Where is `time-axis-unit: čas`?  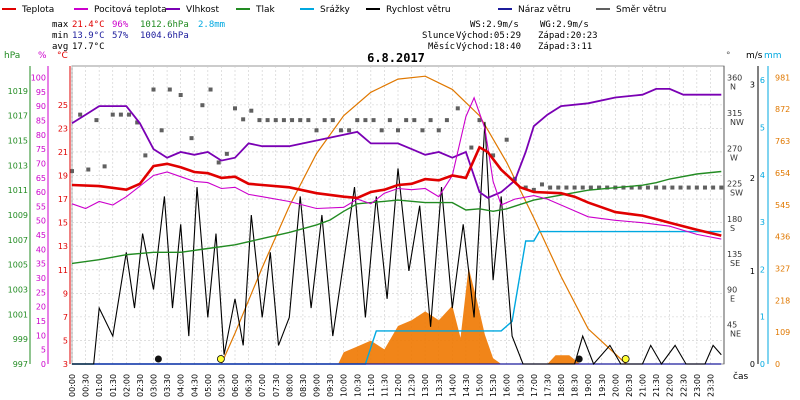
time-axis-unit: čas is located at coordinates (740, 376).